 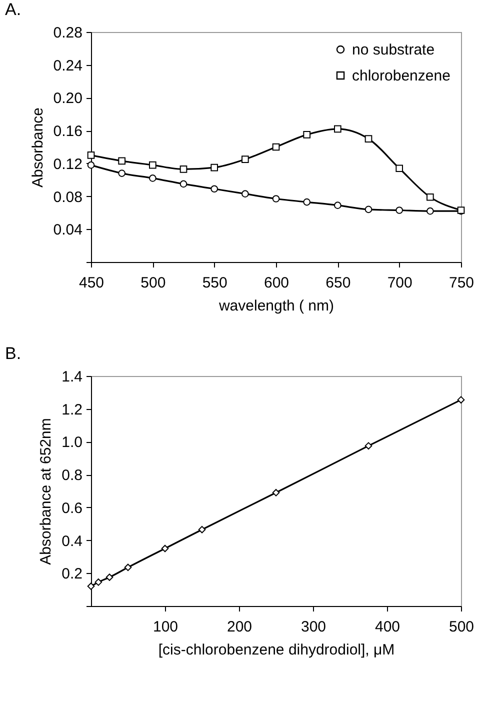 What do you see at coordinates (72, 508) in the screenshot?
I see `y-tick-label: 0.6` at bounding box center [72, 508].